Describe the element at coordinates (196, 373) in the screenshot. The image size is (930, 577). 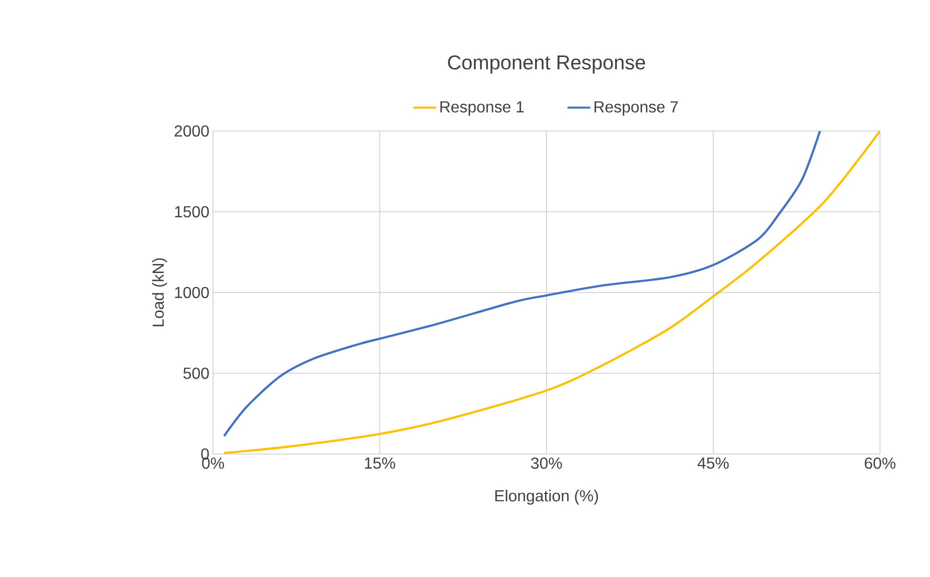
I see `y-tick-label: 500` at that location.